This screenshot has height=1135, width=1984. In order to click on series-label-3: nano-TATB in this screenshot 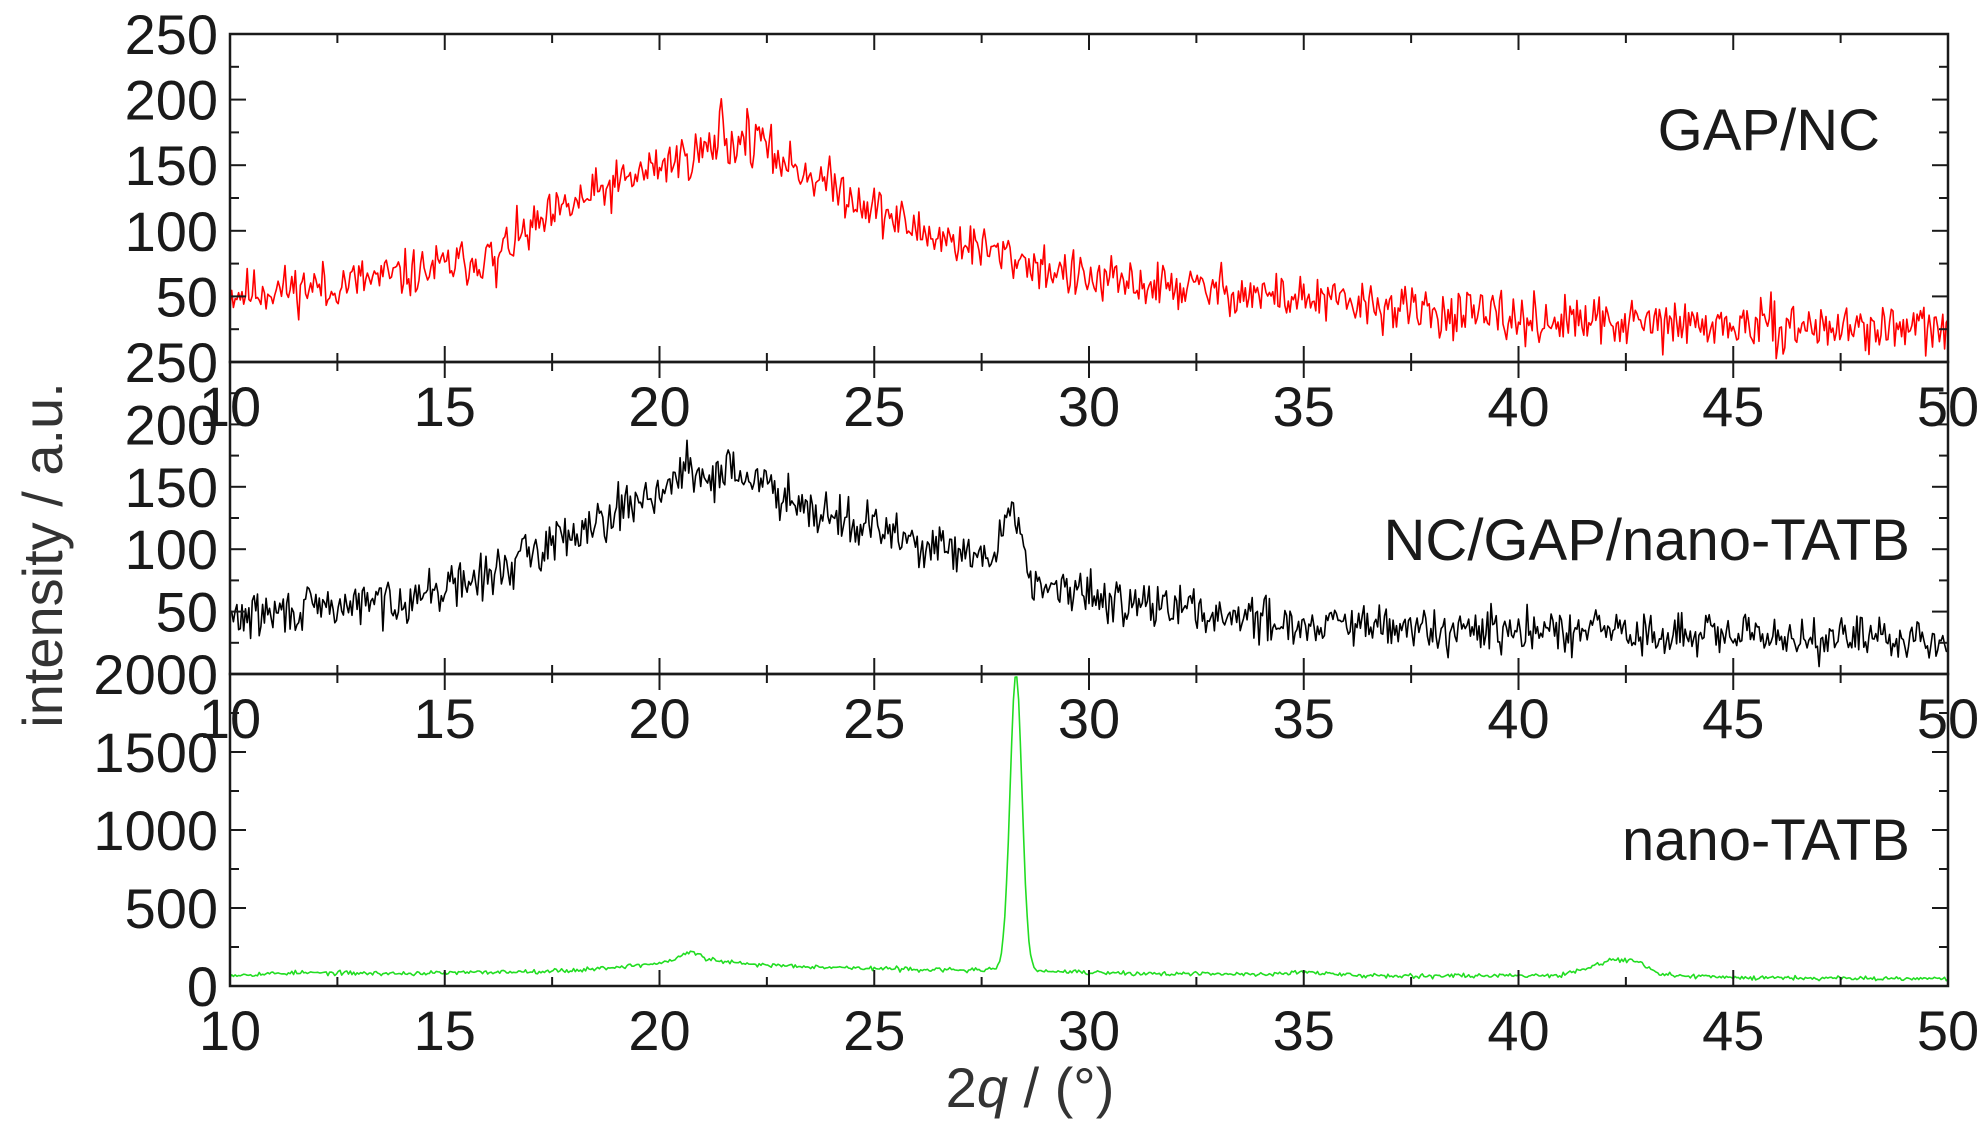, I will do `click(1766, 840)`.